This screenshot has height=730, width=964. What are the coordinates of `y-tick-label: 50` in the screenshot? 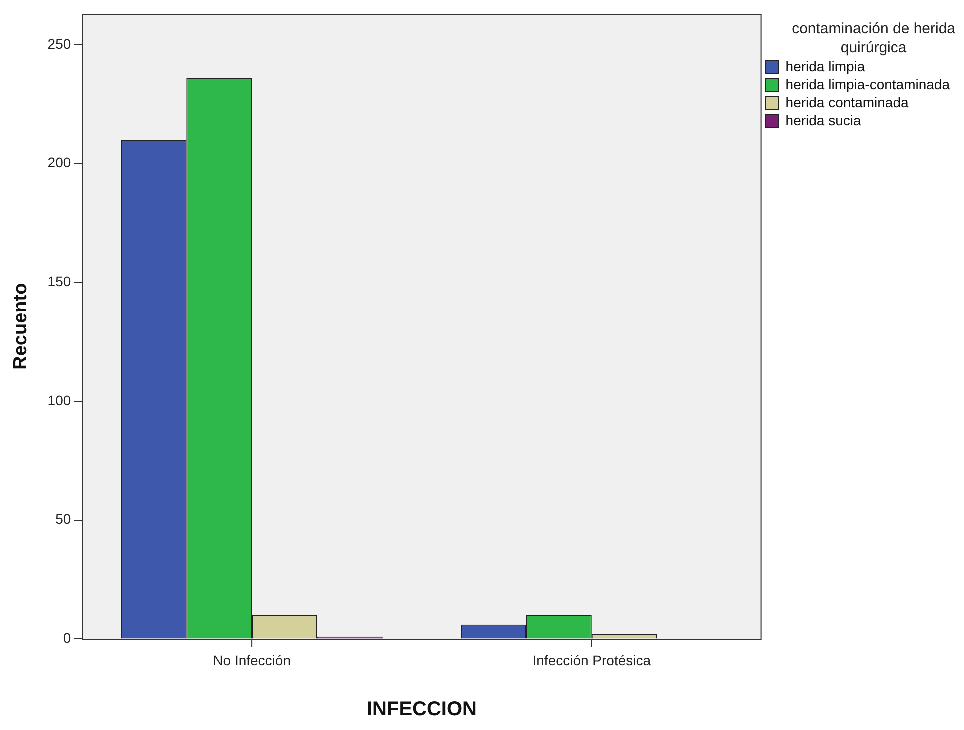 It's located at (64, 519).